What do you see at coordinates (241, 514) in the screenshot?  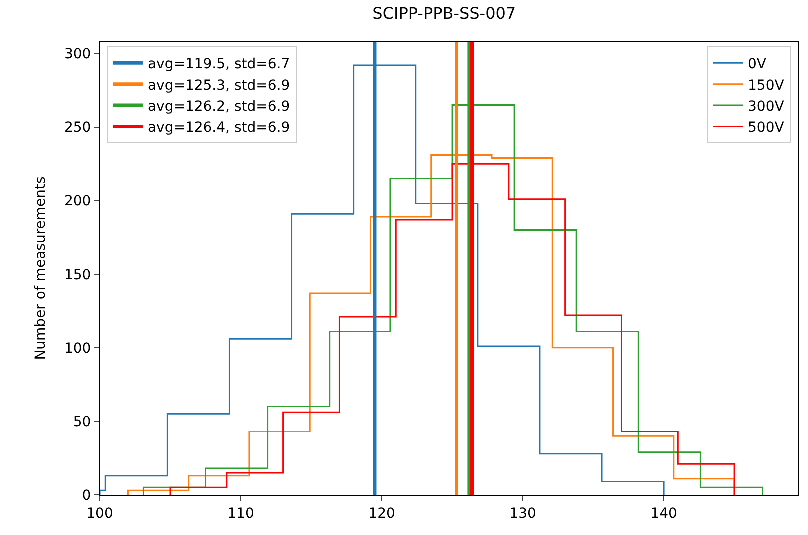 I see `x-tick-label: 110` at bounding box center [241, 514].